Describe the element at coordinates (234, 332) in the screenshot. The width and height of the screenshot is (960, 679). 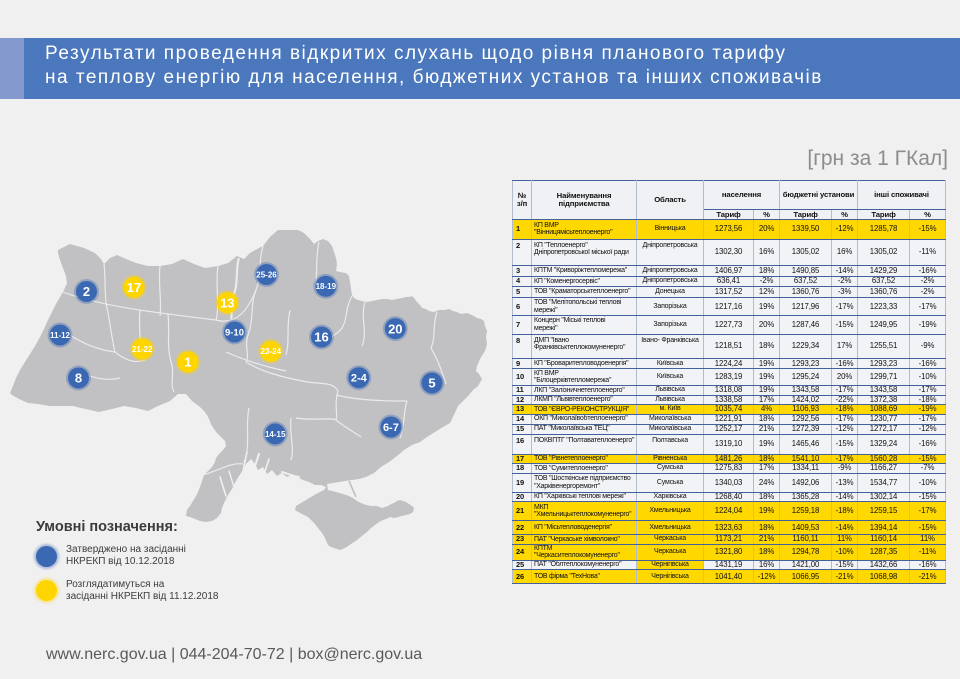
I see `svg-text: 9-10` at that location.